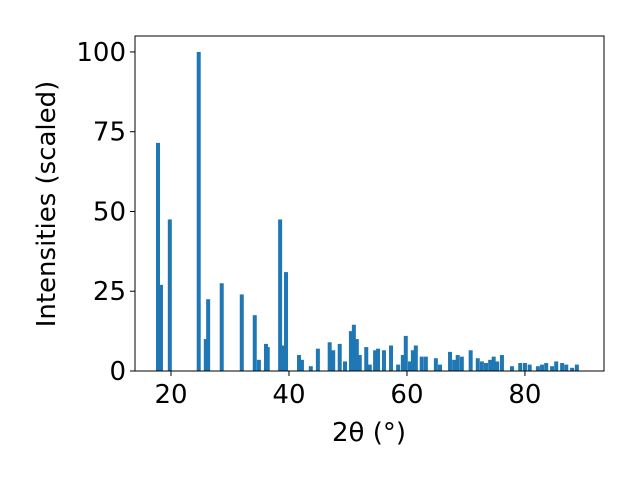 Image resolution: width=640 pixels, height=484 pixels. What do you see at coordinates (101, 53) in the screenshot?
I see `y-tick-label: 100` at bounding box center [101, 53].